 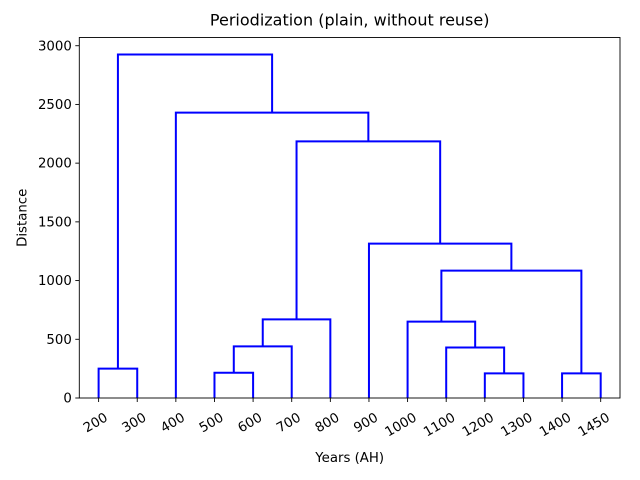 I want to click on x-tick-label: 1400, so click(x=555, y=425).